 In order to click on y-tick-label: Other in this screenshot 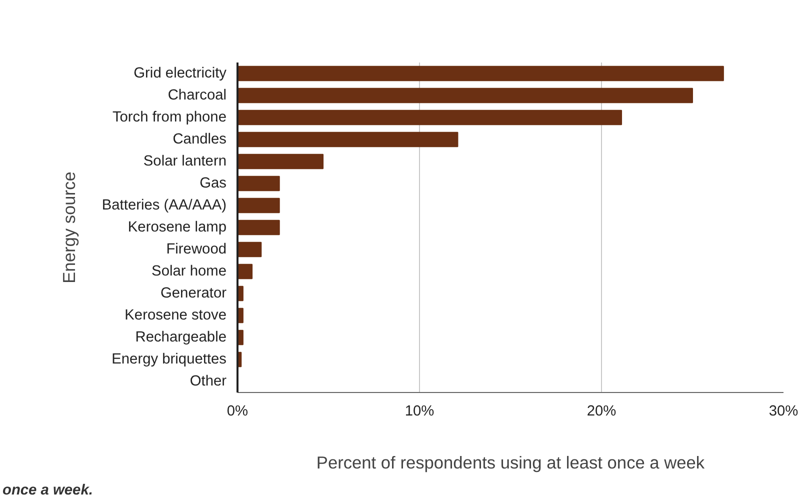, I will do `click(208, 382)`.